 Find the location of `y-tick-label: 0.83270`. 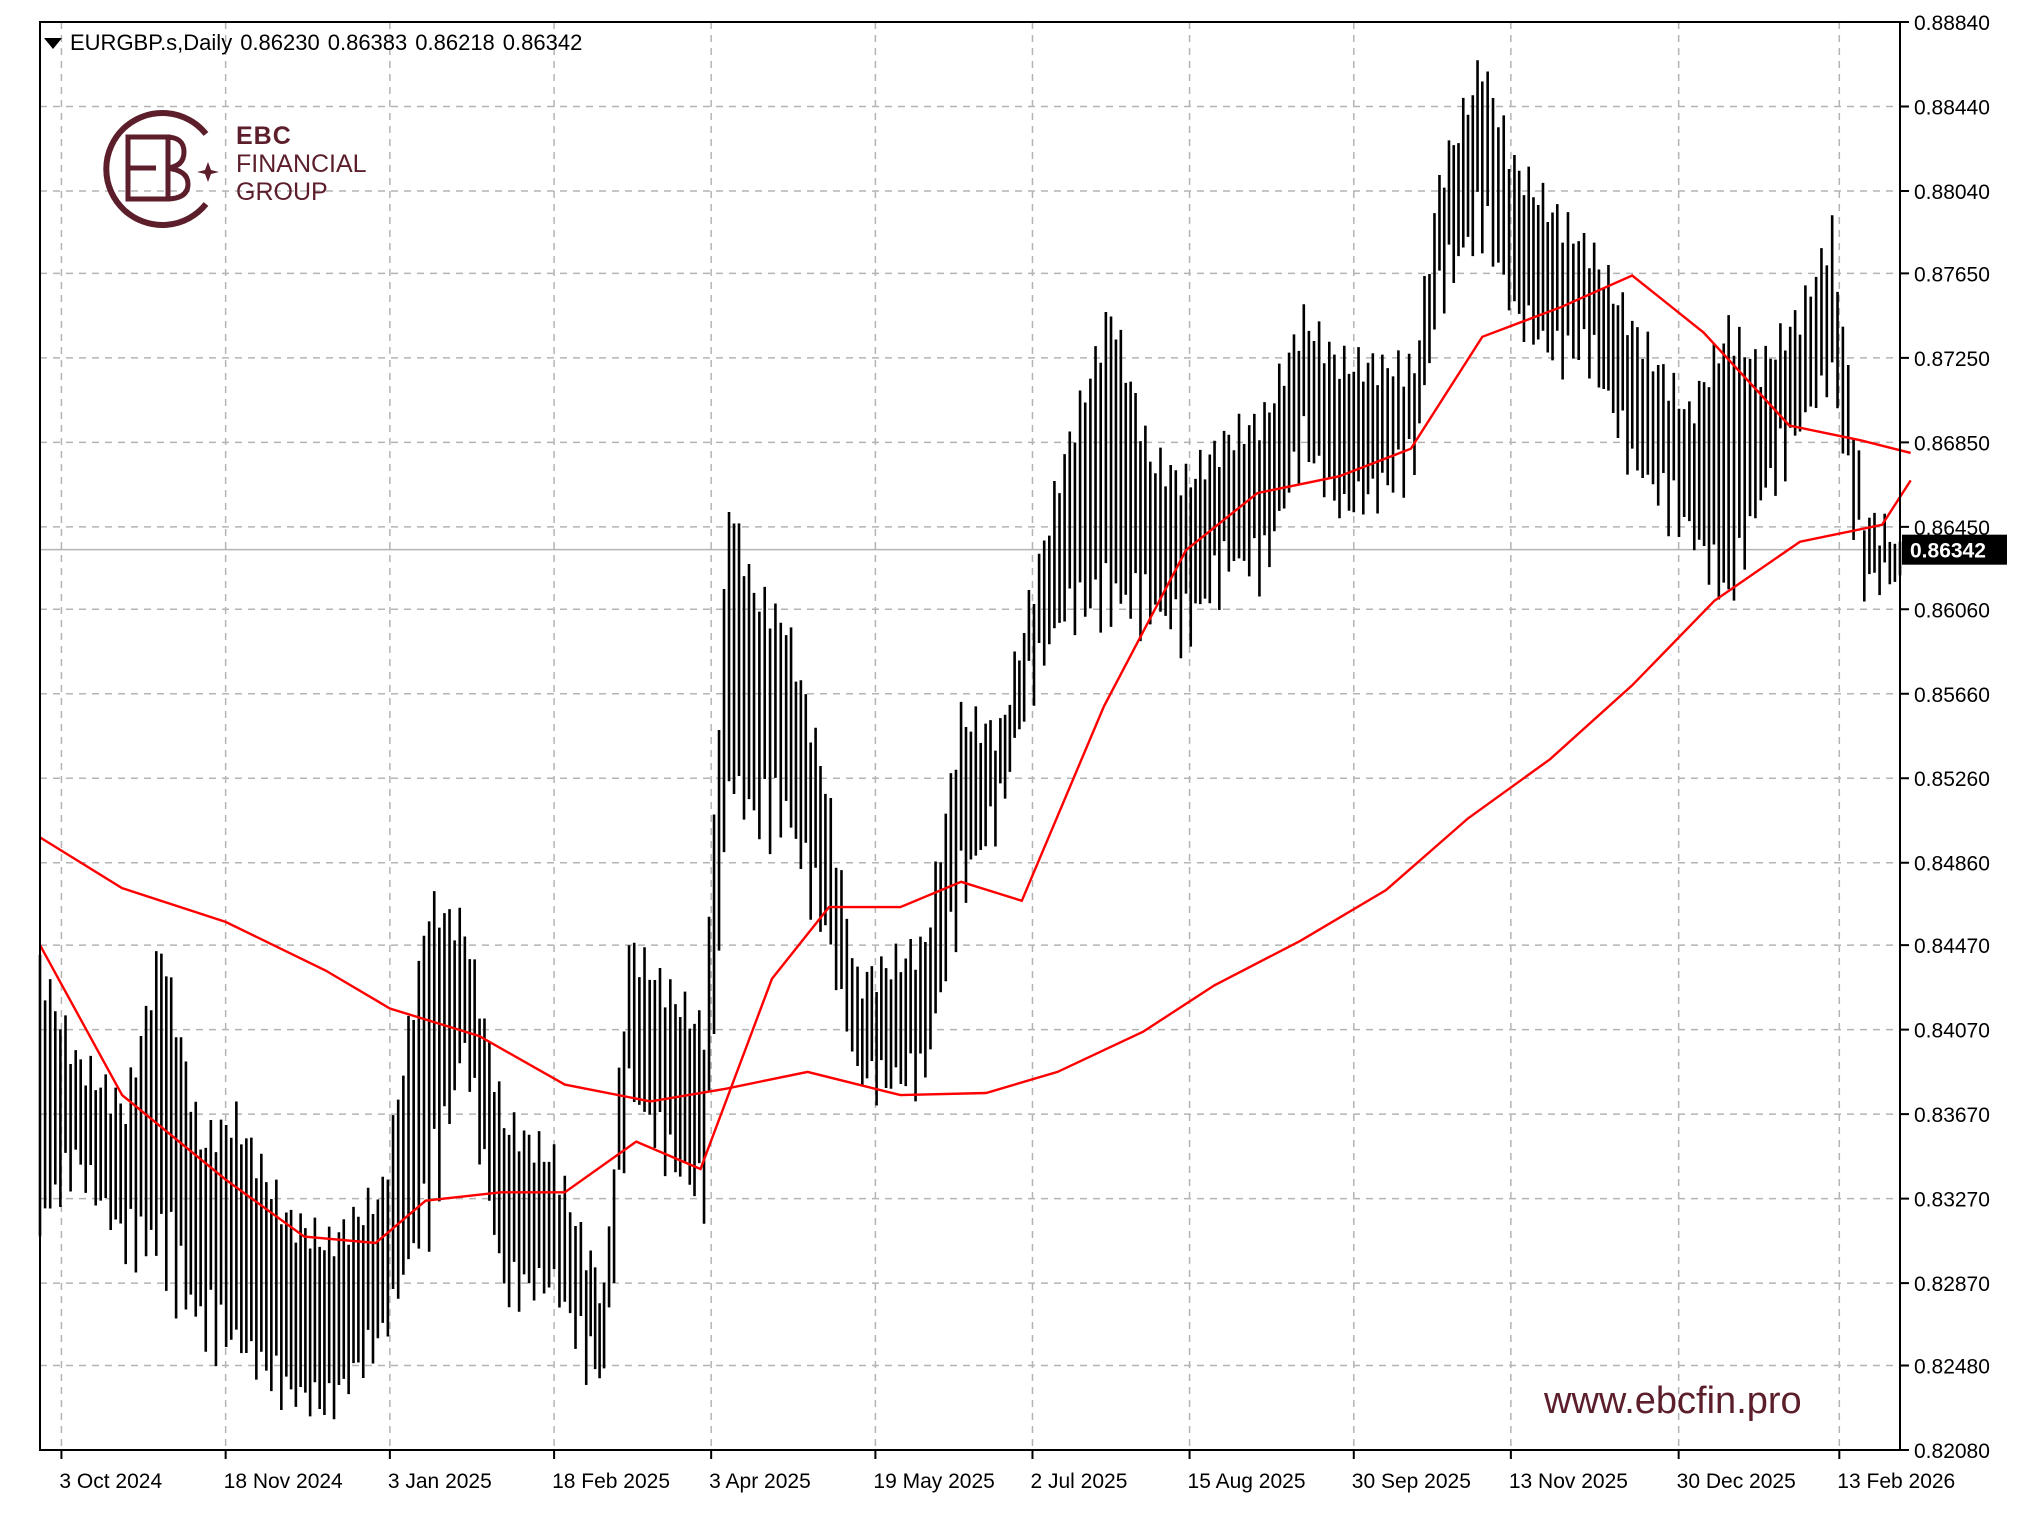

y-tick-label: 0.83270 is located at coordinates (1952, 1200).